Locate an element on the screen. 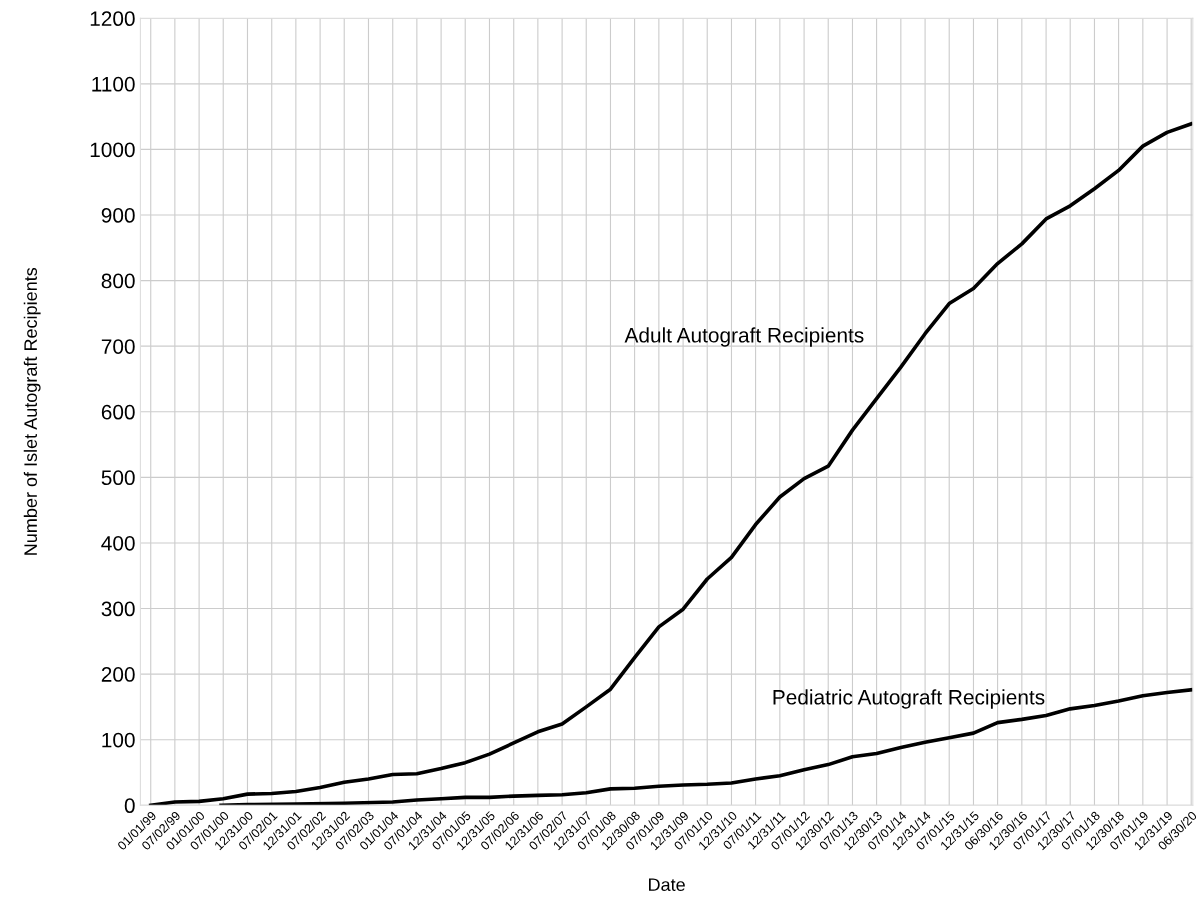 The width and height of the screenshot is (1200, 913). y-tick-label: 700 is located at coordinates (118, 346).